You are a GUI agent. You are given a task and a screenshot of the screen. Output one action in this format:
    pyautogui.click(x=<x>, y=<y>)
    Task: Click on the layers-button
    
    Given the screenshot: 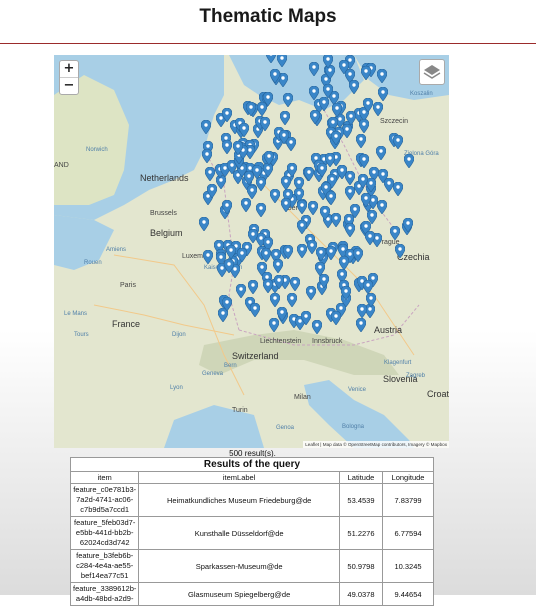 What is the action you would take?
    pyautogui.click(x=432, y=72)
    